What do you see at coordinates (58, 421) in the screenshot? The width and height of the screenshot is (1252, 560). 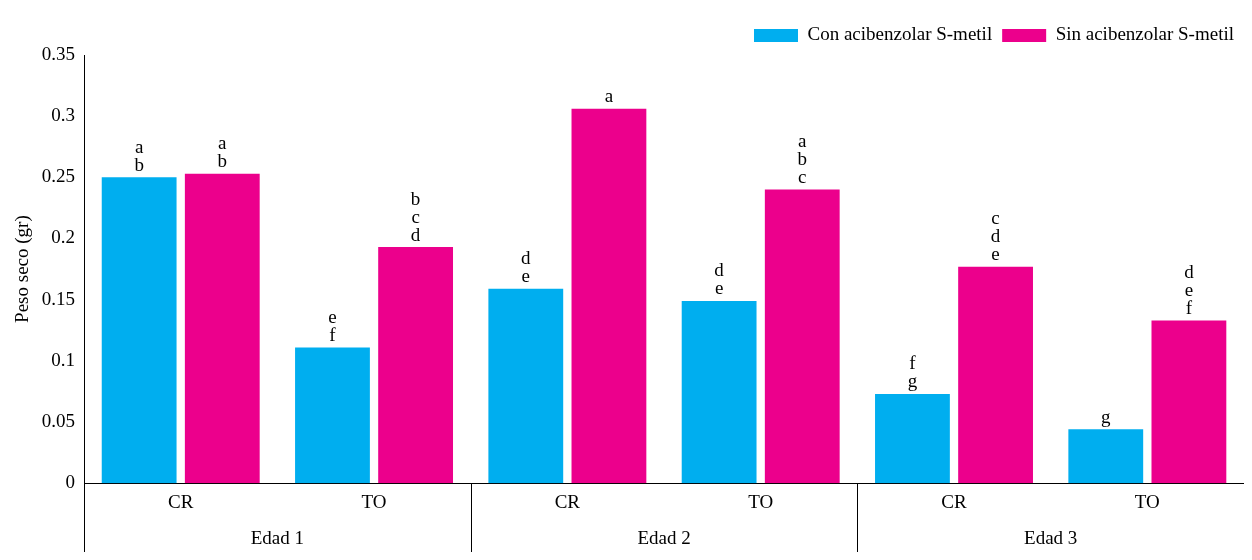 I see `y-tick-label: 0.05` at bounding box center [58, 421].